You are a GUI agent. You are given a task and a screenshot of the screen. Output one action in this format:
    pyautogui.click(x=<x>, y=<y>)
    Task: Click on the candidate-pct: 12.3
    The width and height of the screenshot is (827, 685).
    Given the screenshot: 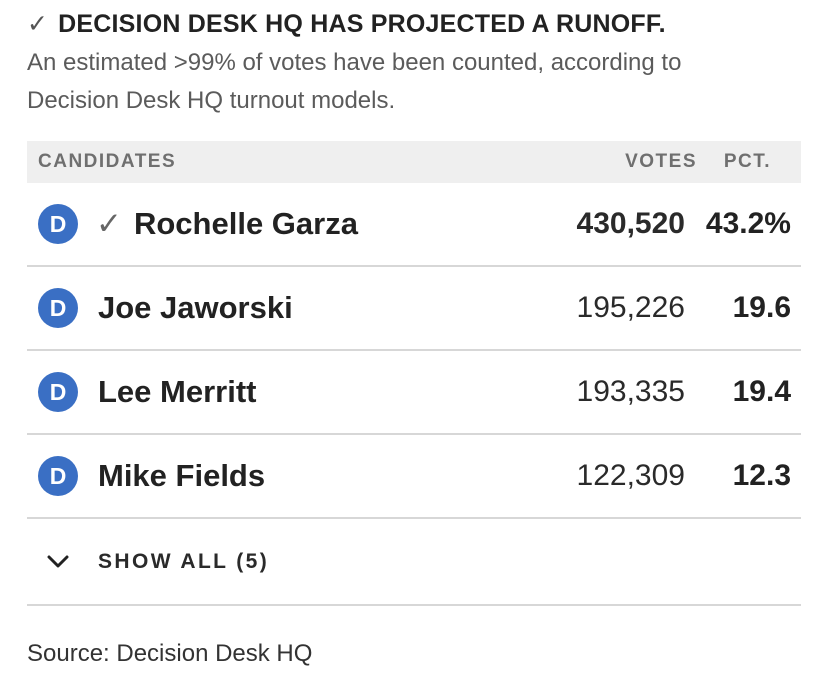 What is the action you would take?
    pyautogui.click(x=761, y=475)
    